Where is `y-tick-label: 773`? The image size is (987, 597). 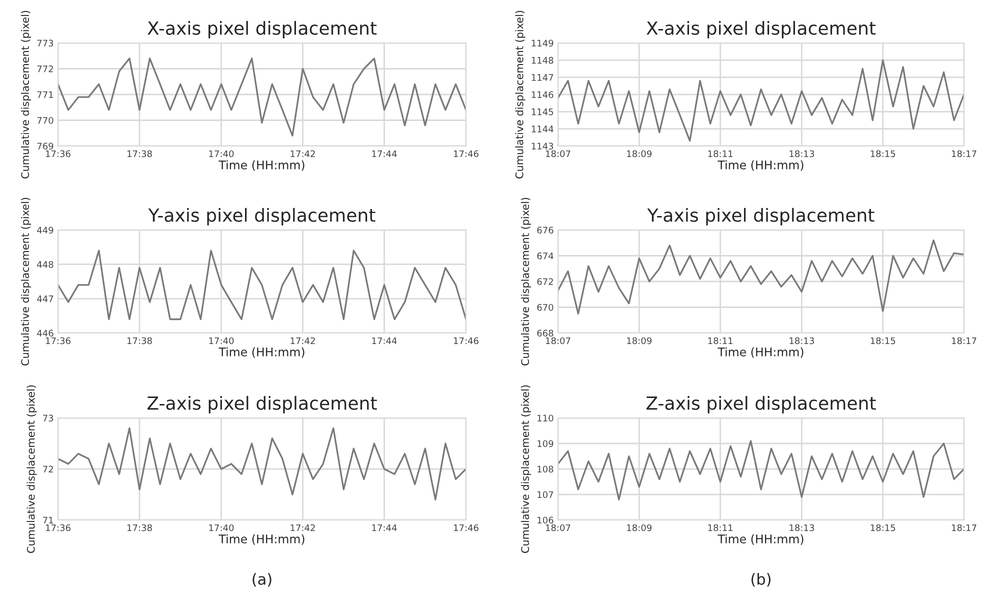
y-tick-label: 773 is located at coordinates (45, 43).